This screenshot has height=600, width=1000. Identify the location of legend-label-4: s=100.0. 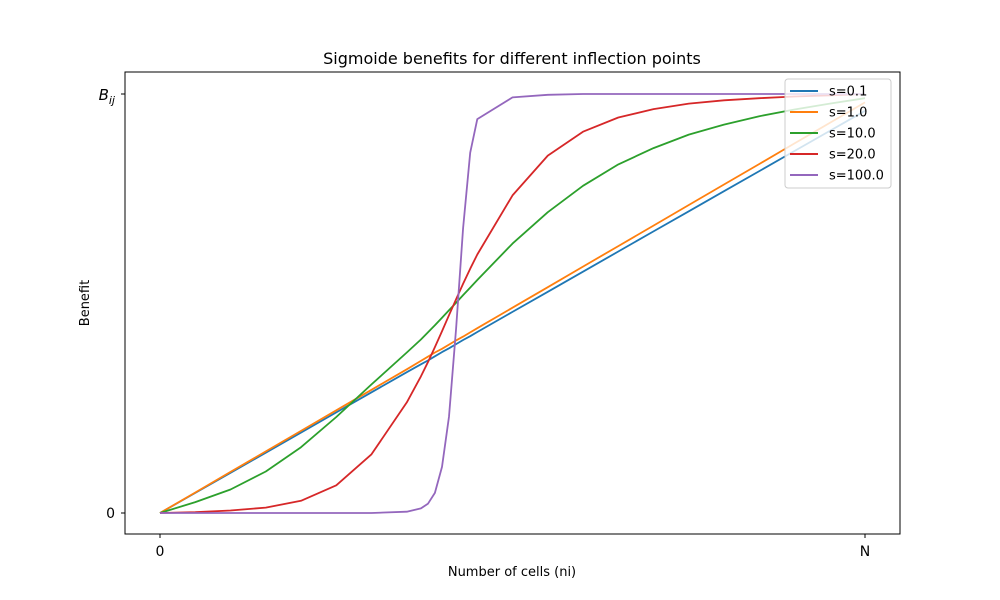
(856, 176).